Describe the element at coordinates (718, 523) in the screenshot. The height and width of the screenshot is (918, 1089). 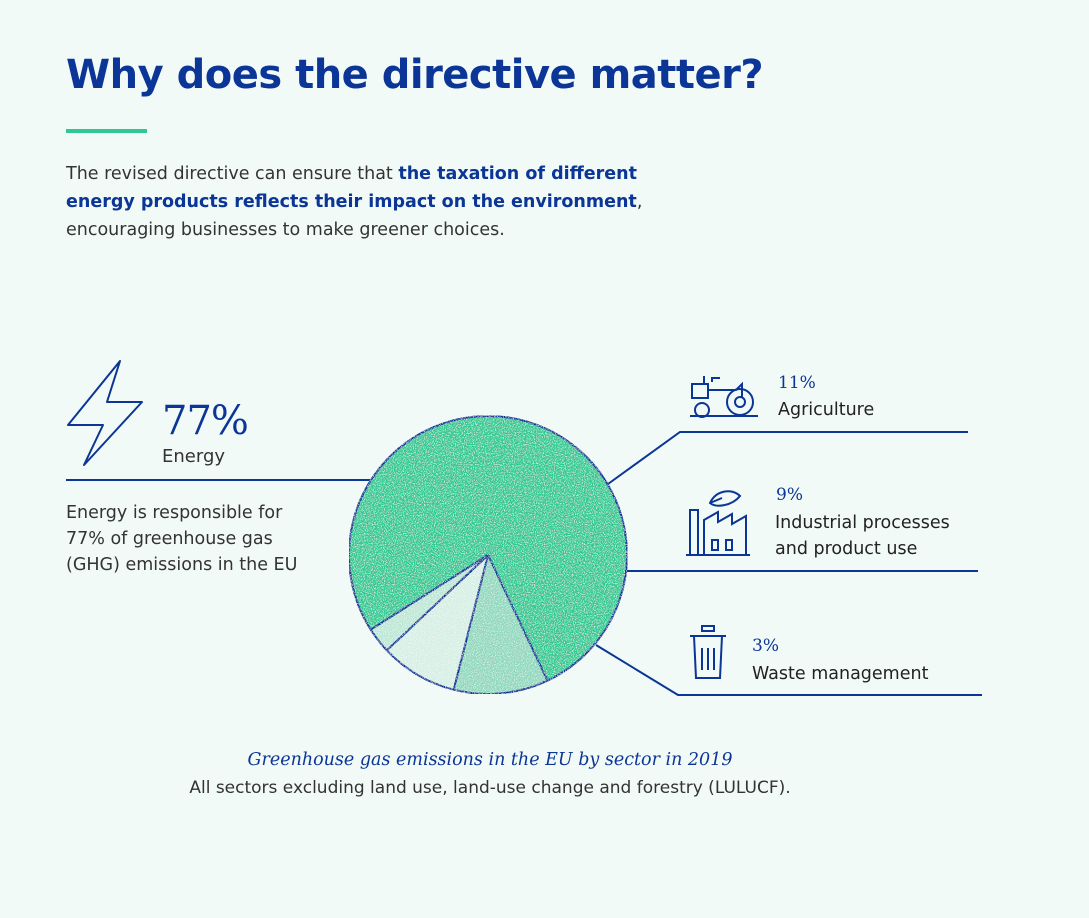
I see `factory-icon` at that location.